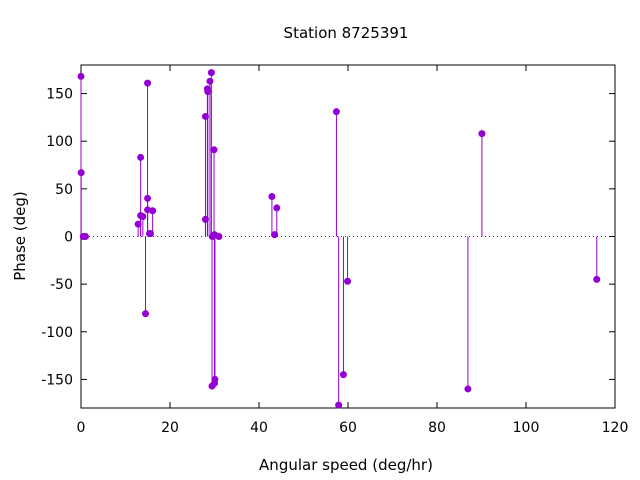 The width and height of the screenshot is (640, 480). What do you see at coordinates (615, 428) in the screenshot?
I see `x-tick-label: 120` at bounding box center [615, 428].